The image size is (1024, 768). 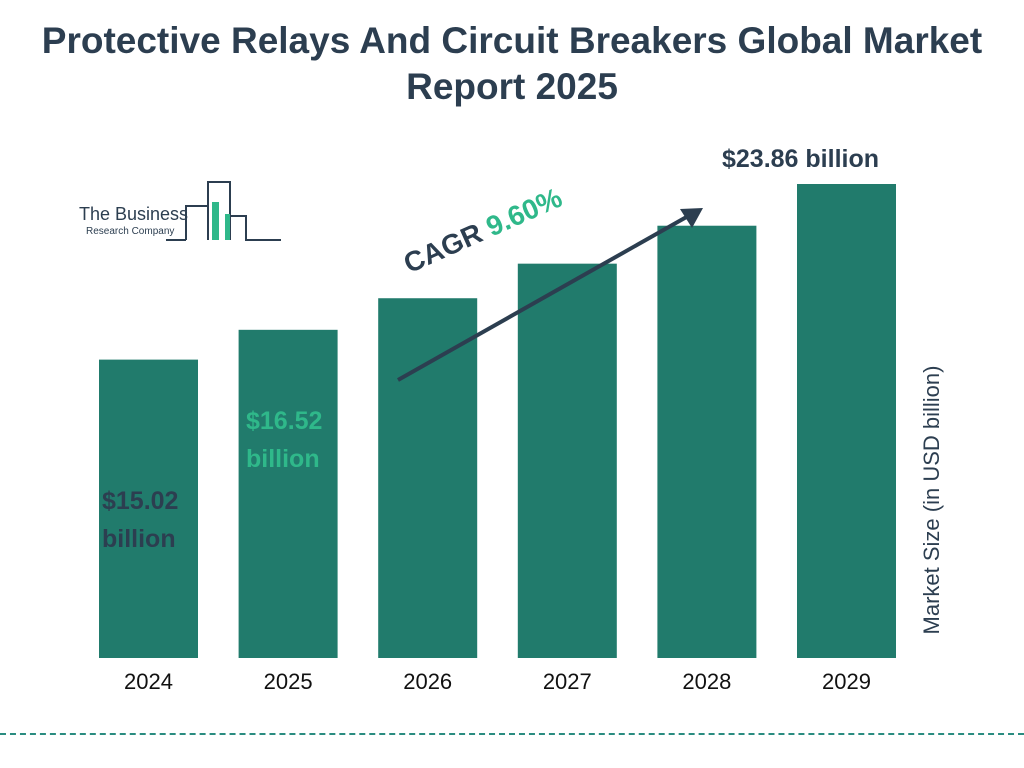 What do you see at coordinates (223, 211) in the screenshot?
I see `logo-bars-icon` at bounding box center [223, 211].